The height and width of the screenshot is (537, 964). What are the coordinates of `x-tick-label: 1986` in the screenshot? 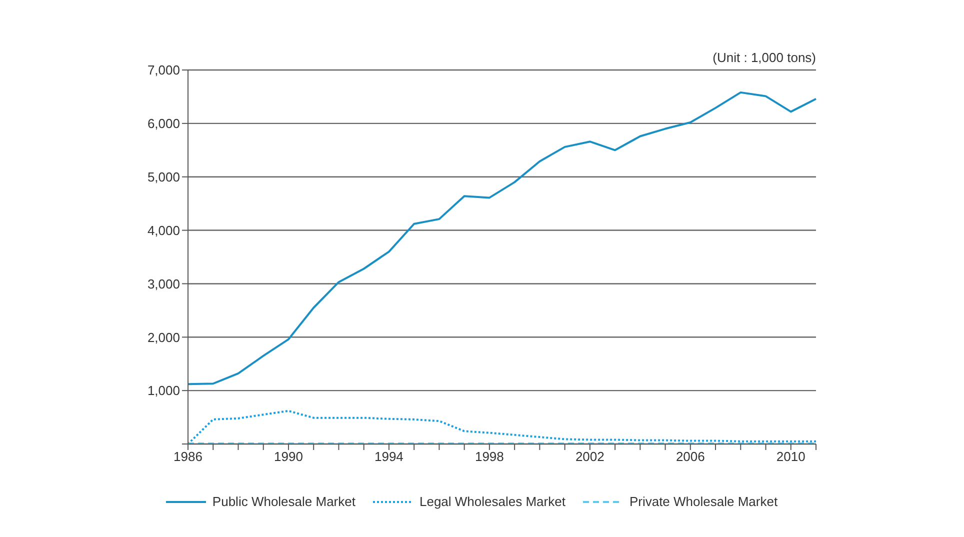 It's located at (188, 456).